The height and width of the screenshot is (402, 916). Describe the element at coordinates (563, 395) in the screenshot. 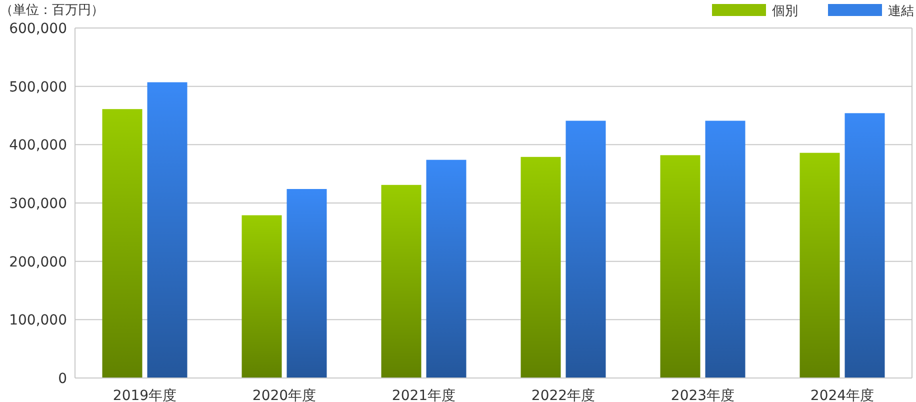

I see `x-tick-label: 2022年度` at that location.